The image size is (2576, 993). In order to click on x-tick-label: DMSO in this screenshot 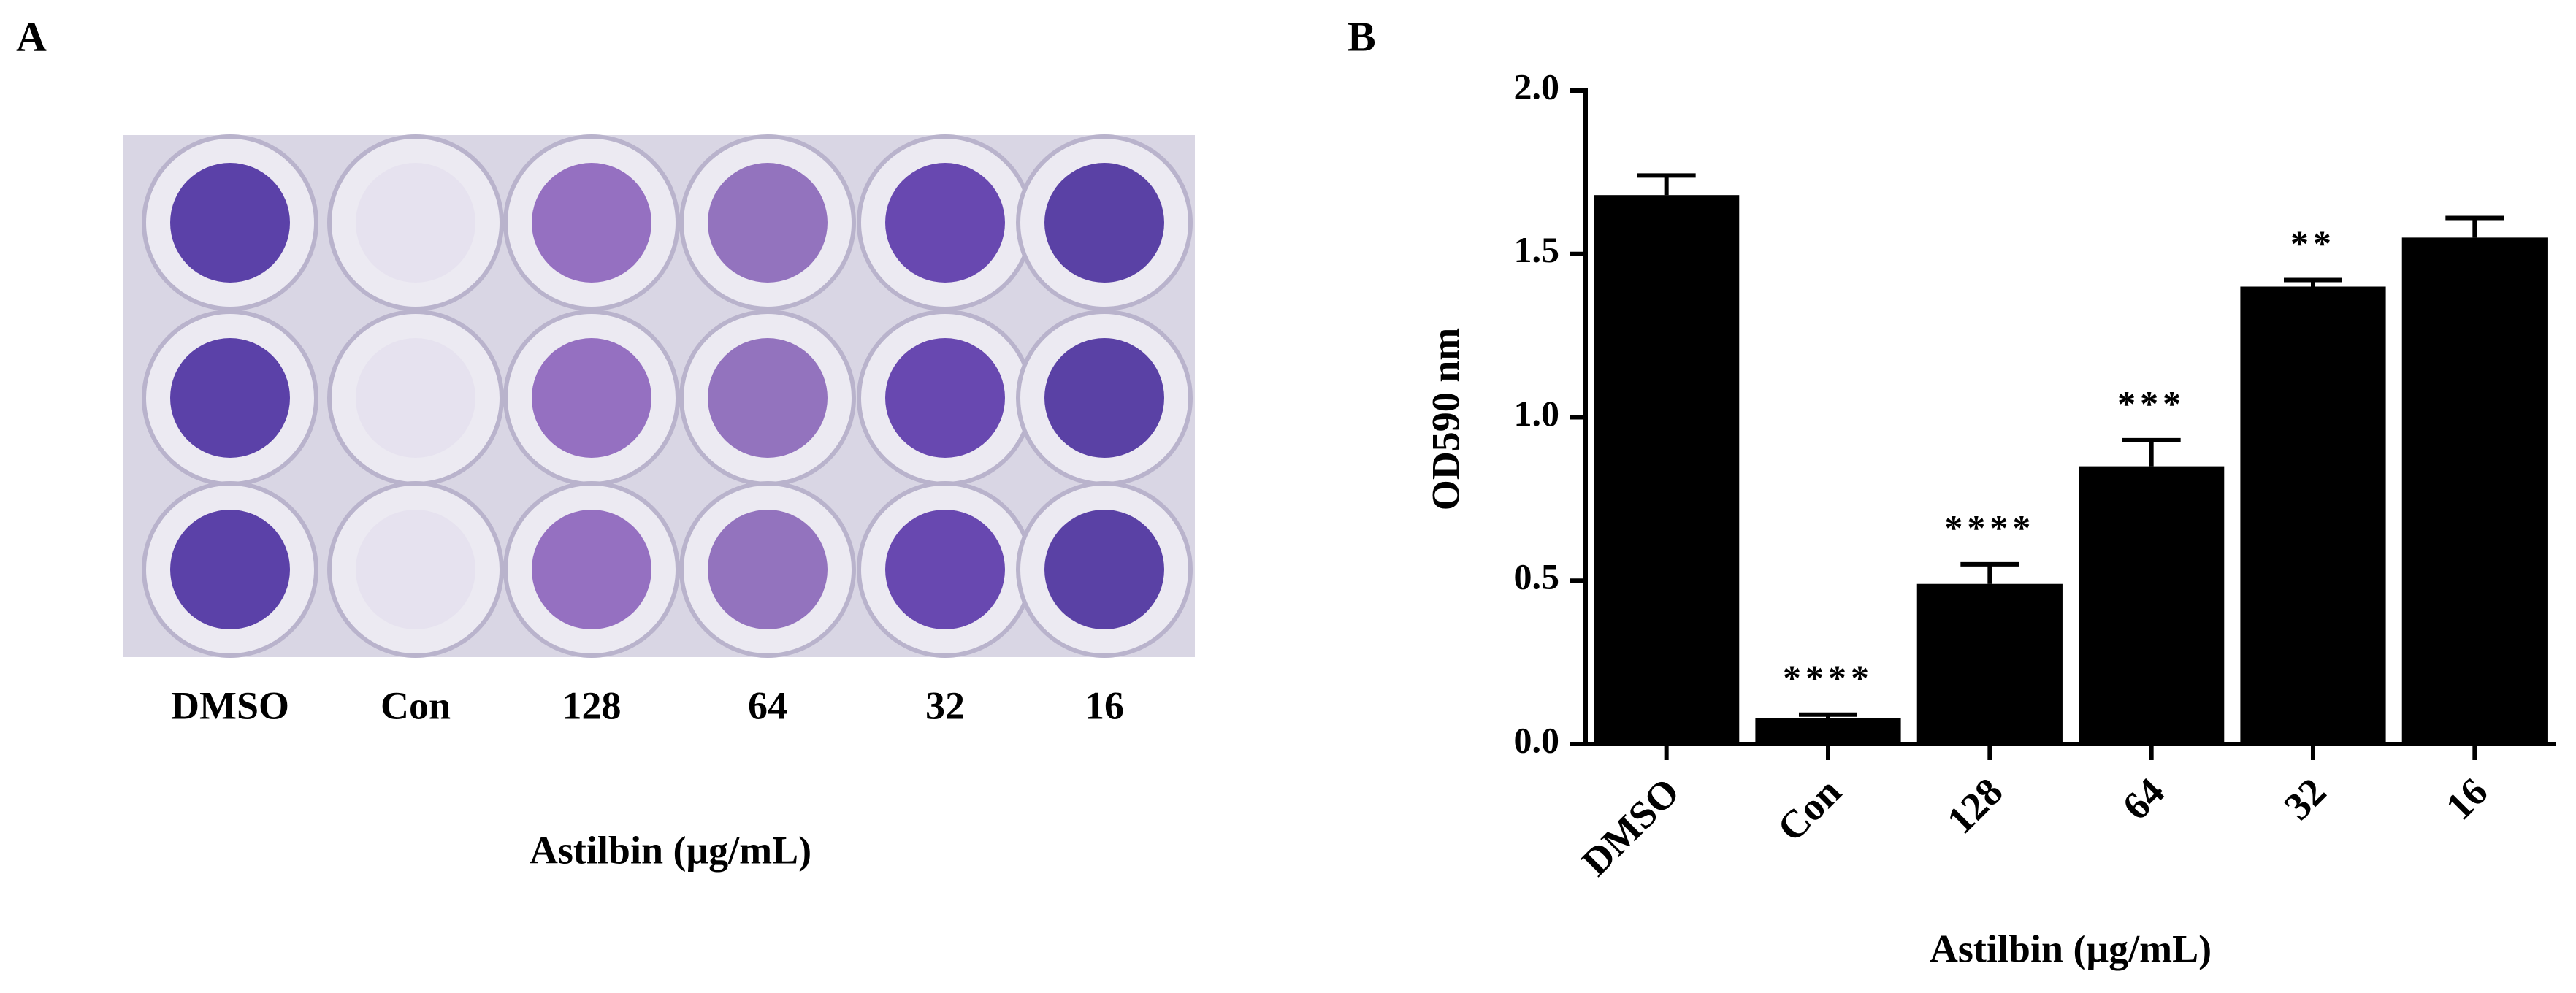, I will do `click(1630, 827)`.